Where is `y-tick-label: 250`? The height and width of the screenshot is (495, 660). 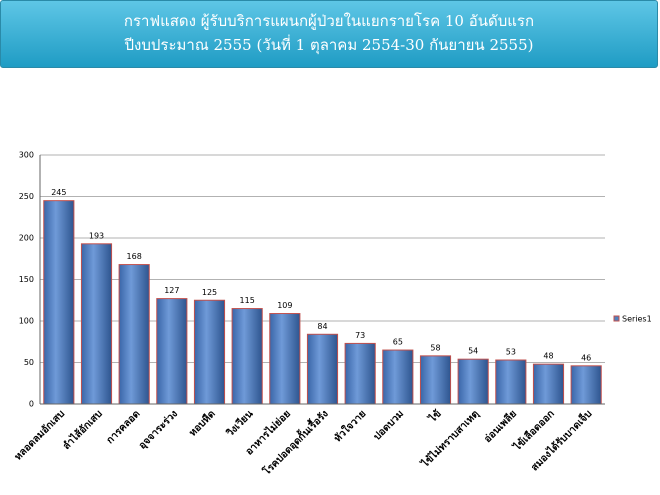 y-tick-label: 250 is located at coordinates (26, 196).